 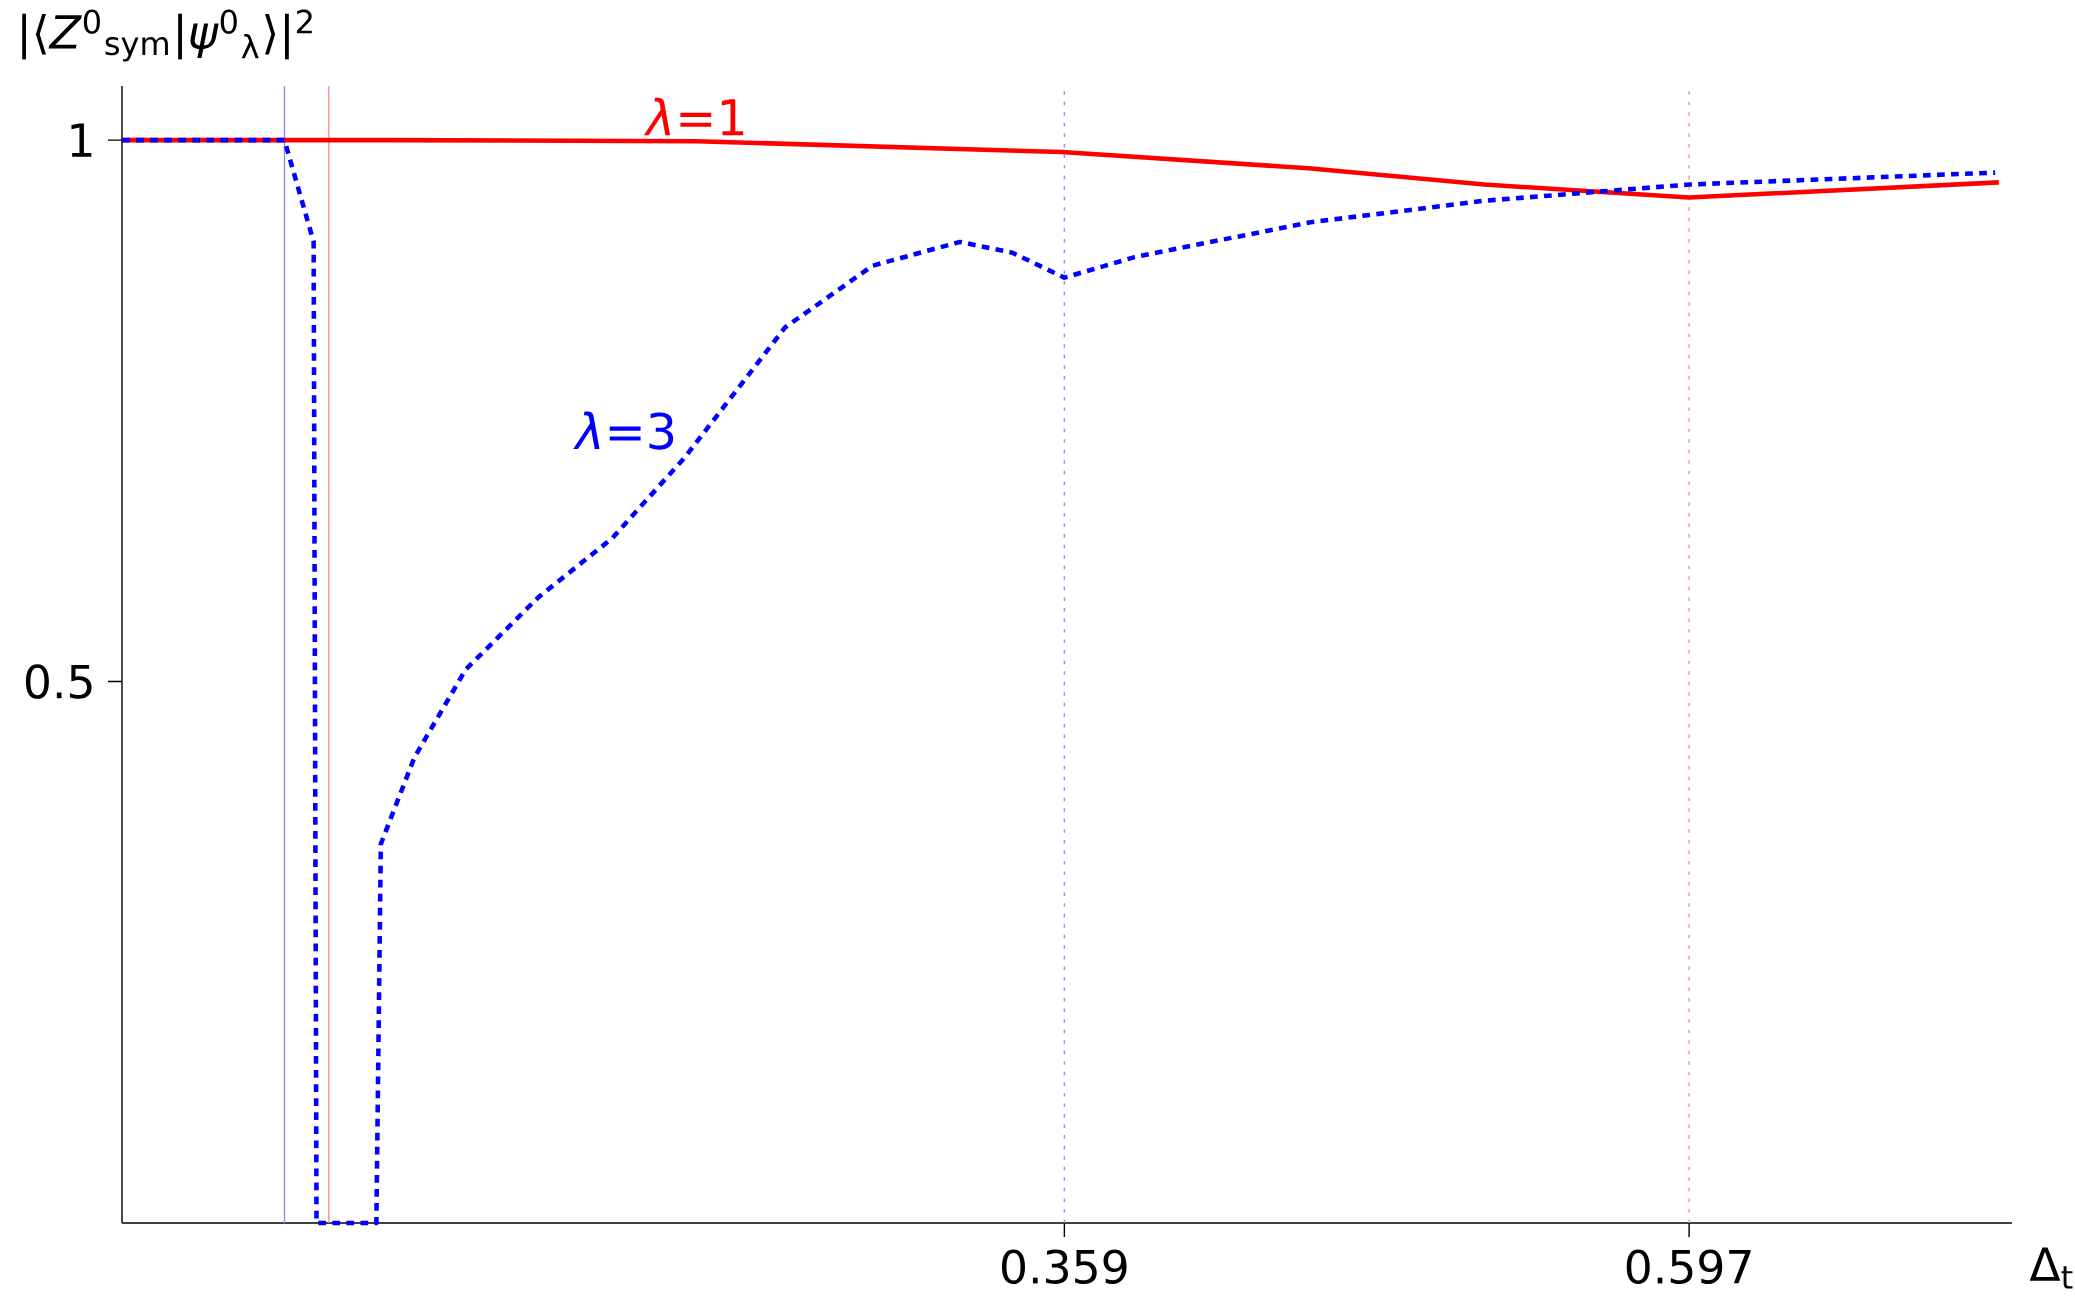 What do you see at coordinates (1064, 1267) in the screenshot?
I see `x-tick-label: 0.359` at bounding box center [1064, 1267].